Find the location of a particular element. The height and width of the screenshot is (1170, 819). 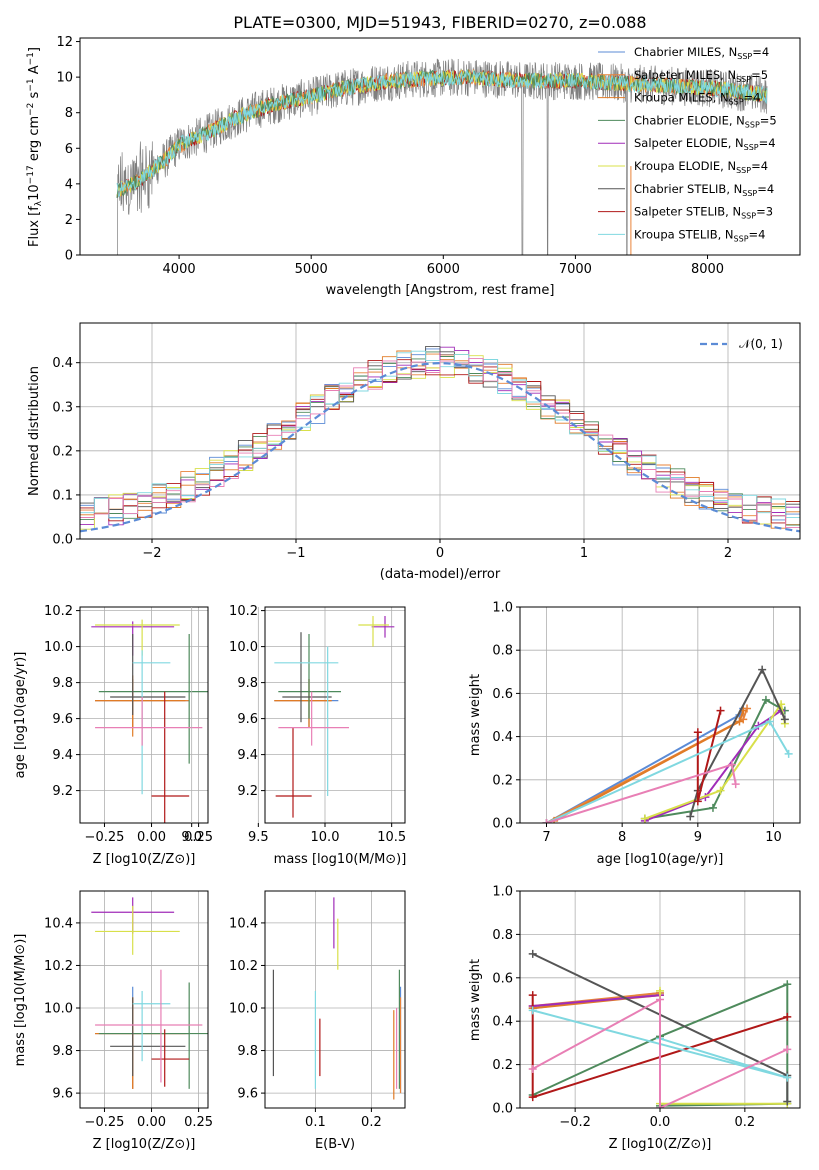

series-line-salpeter_elodie is located at coordinates (596, 1000).